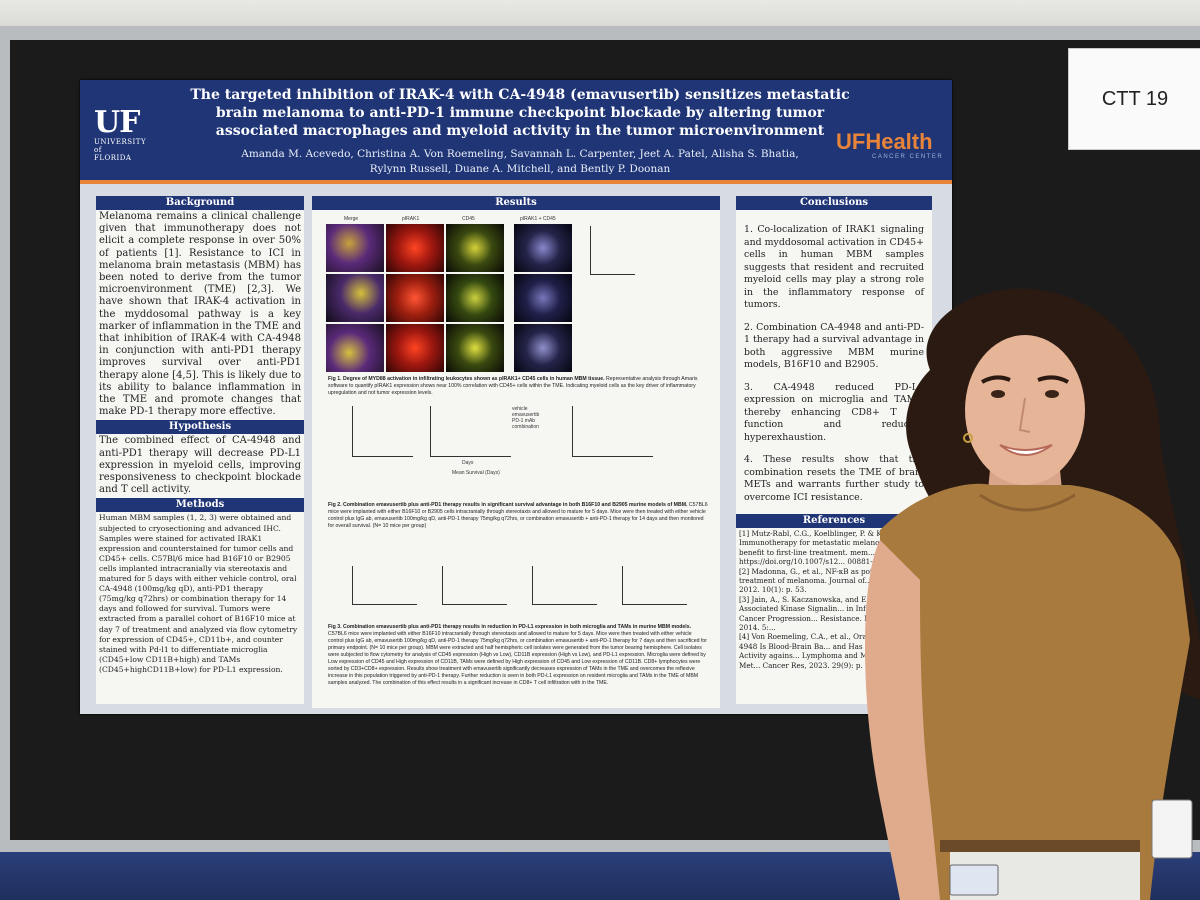 This screenshot has width=1200, height=900. What do you see at coordinates (1035, 691) in the screenshot?
I see `blouse` at bounding box center [1035, 691].